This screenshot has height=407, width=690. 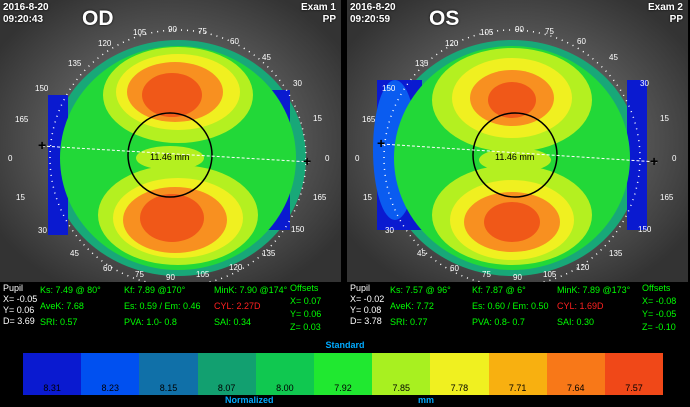 What do you see at coordinates (59, 322) in the screenshot?
I see `od-sri: SRI: 0.57` at bounding box center [59, 322].